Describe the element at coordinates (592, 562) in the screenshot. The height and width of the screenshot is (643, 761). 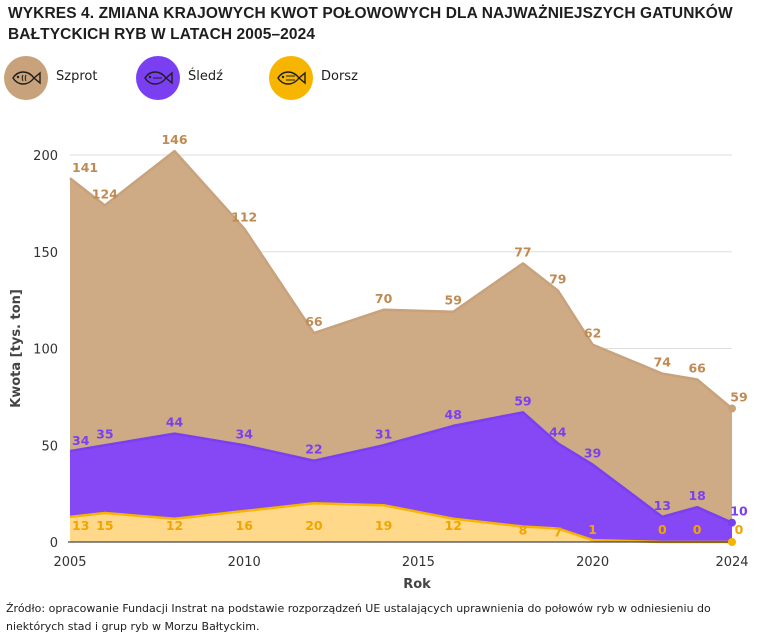
I see `x-tick-label: 2020` at that location.